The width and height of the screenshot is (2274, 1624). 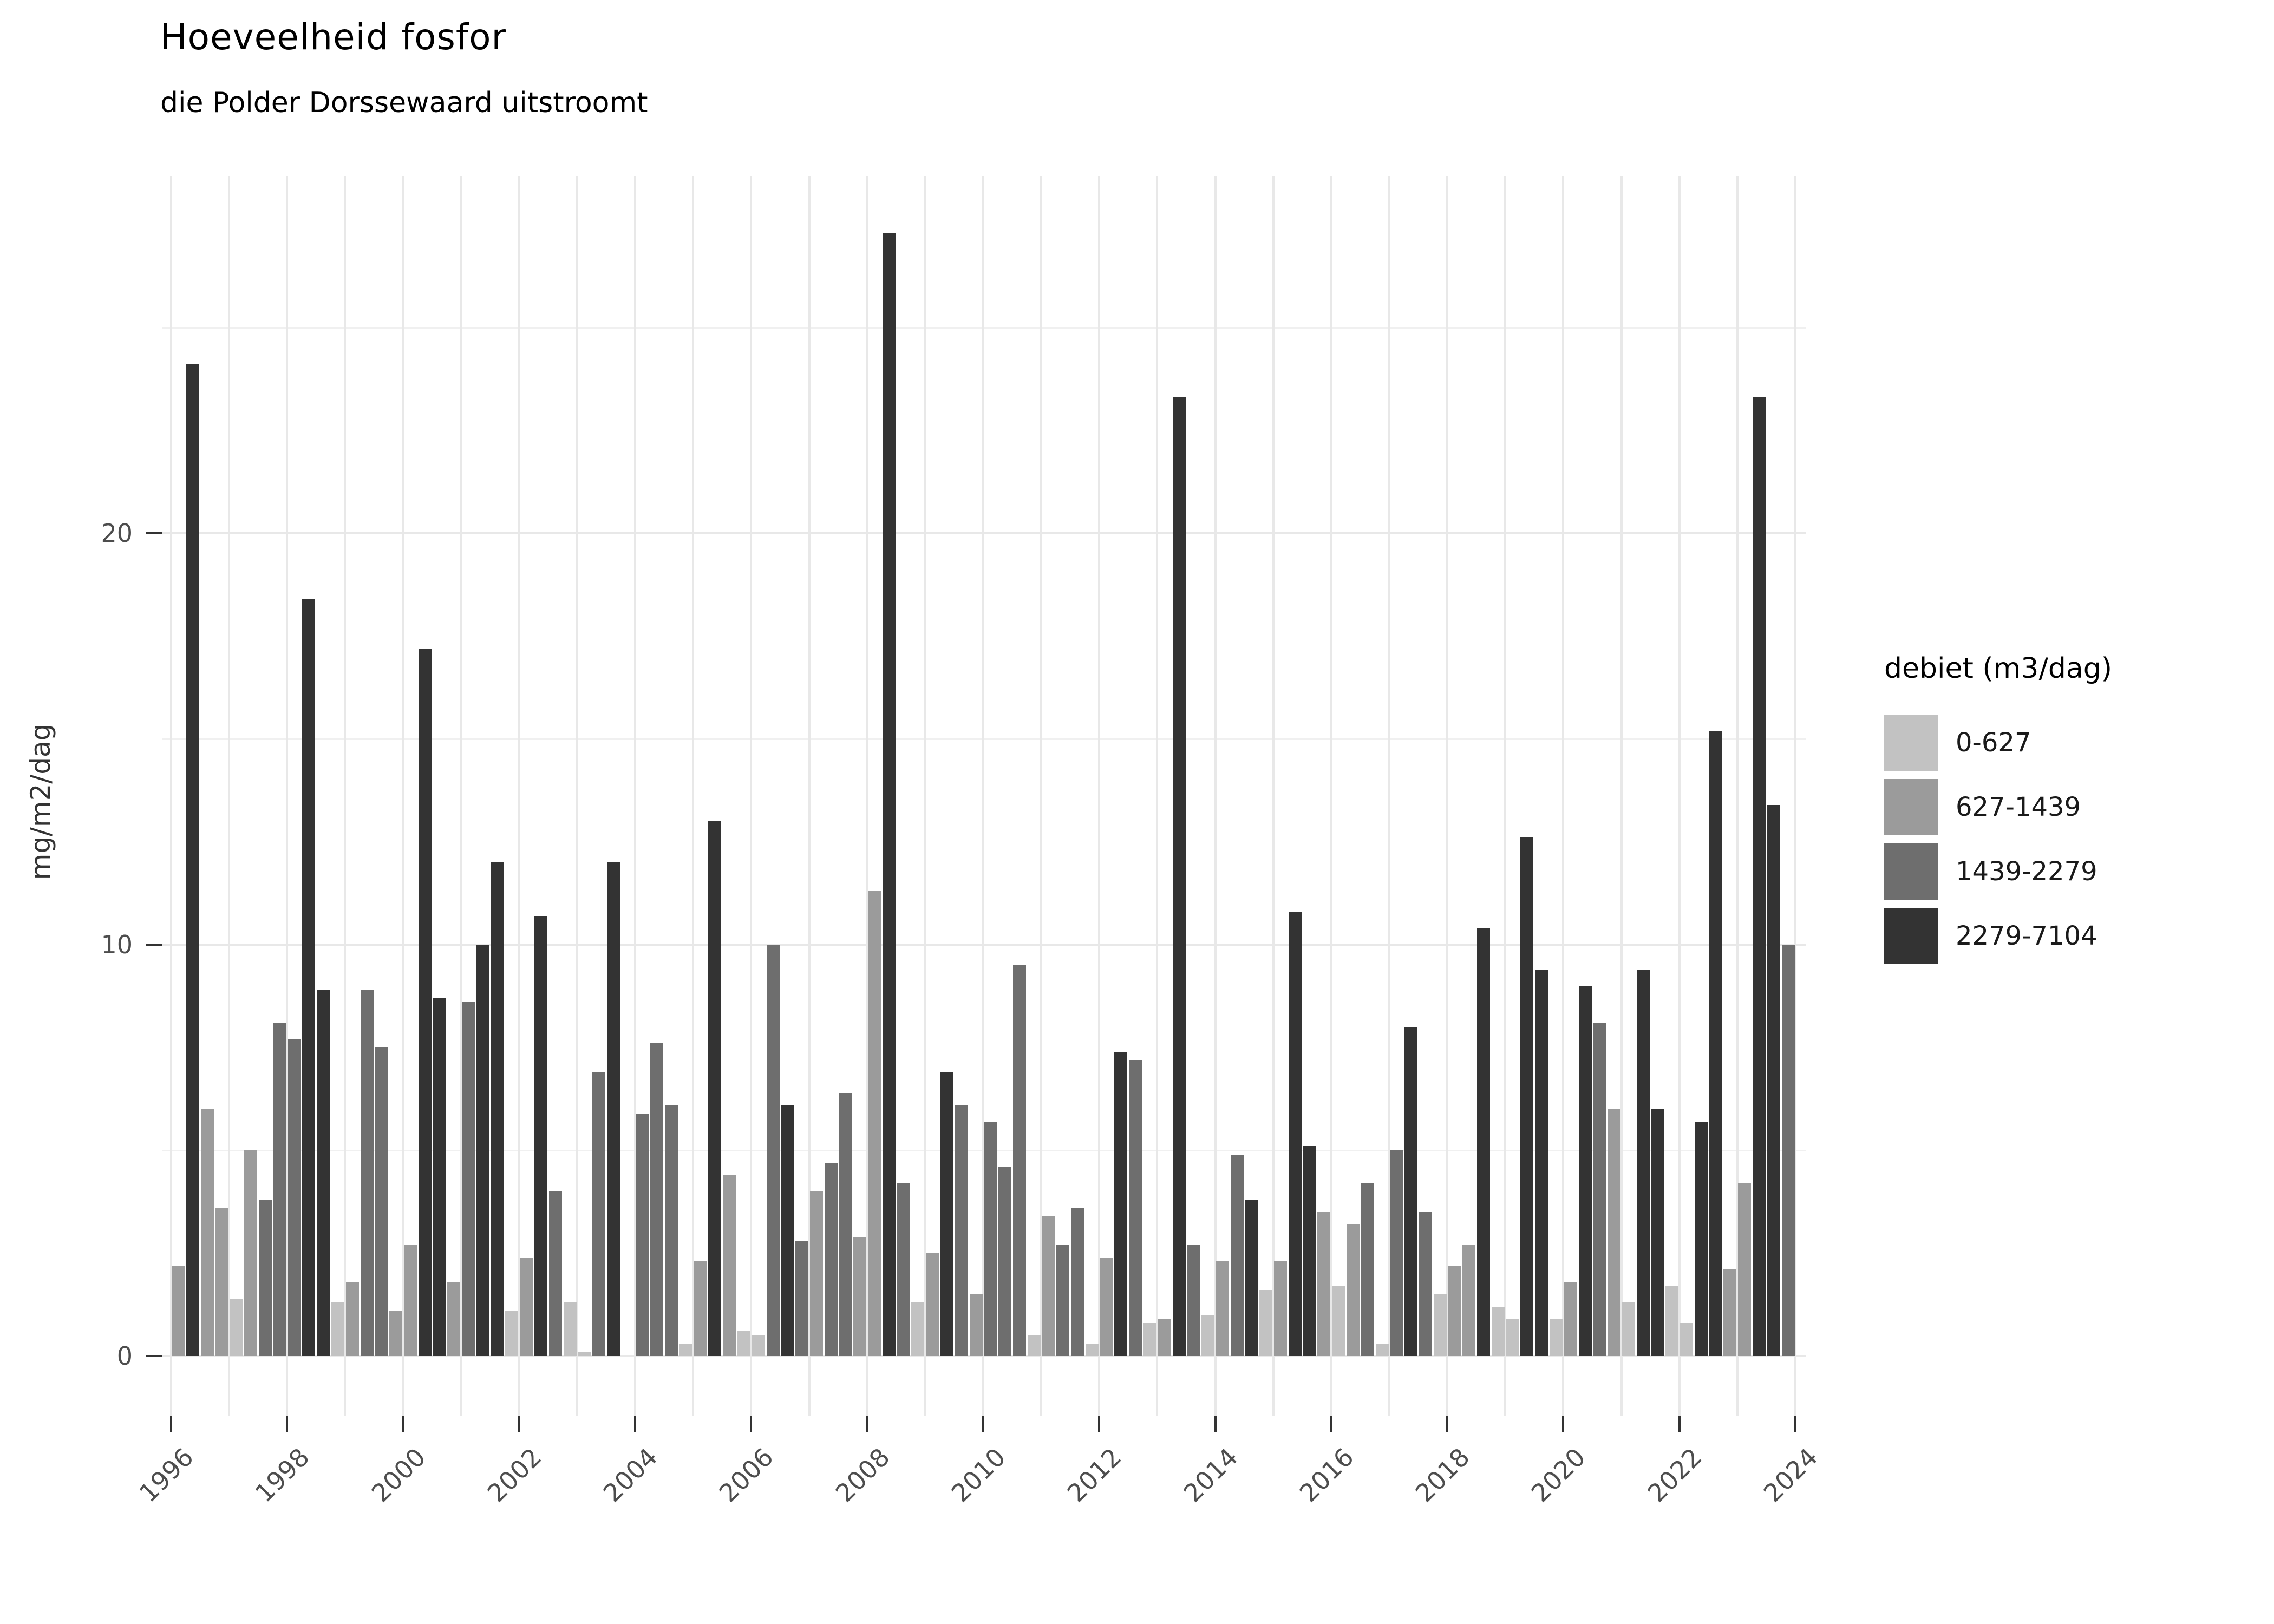 I want to click on bar-2006-q1, so click(x=758, y=1345).